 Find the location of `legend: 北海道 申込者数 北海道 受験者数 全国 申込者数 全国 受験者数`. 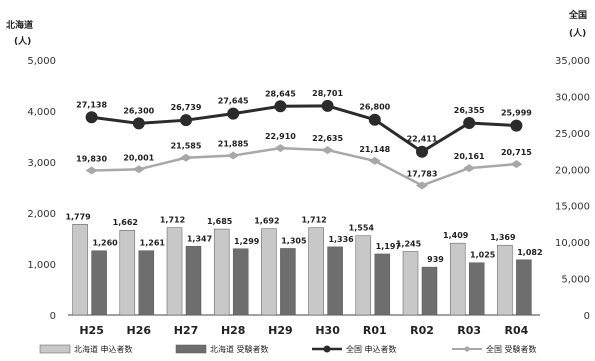

legend: 北海道 申込者数 北海道 受験者数 全国 申込者数 全国 受験者数 is located at coordinates (288, 349).